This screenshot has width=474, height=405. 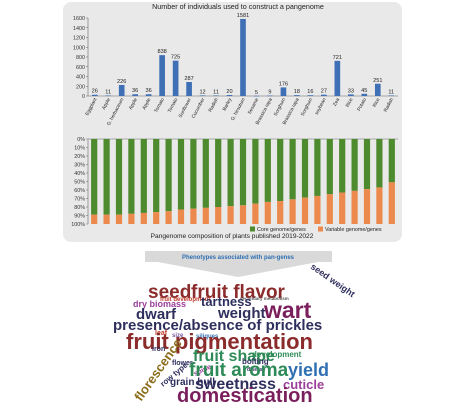 I want to click on word-cloud-term: fruit pigmentation, so click(x=219, y=341).